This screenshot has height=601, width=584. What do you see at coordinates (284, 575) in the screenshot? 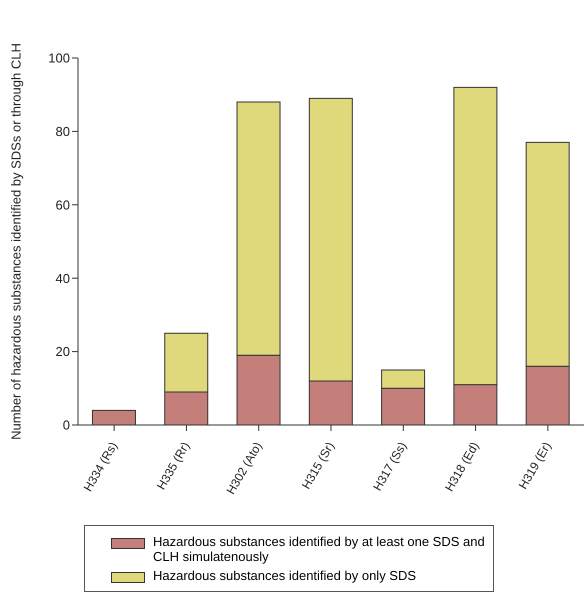
I see `legend-label: Hazardous substances identified by only SDS` at bounding box center [284, 575].